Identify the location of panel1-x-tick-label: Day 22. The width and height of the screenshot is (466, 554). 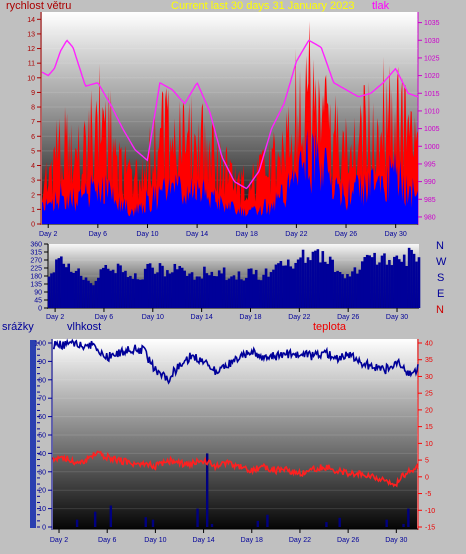
(296, 234).